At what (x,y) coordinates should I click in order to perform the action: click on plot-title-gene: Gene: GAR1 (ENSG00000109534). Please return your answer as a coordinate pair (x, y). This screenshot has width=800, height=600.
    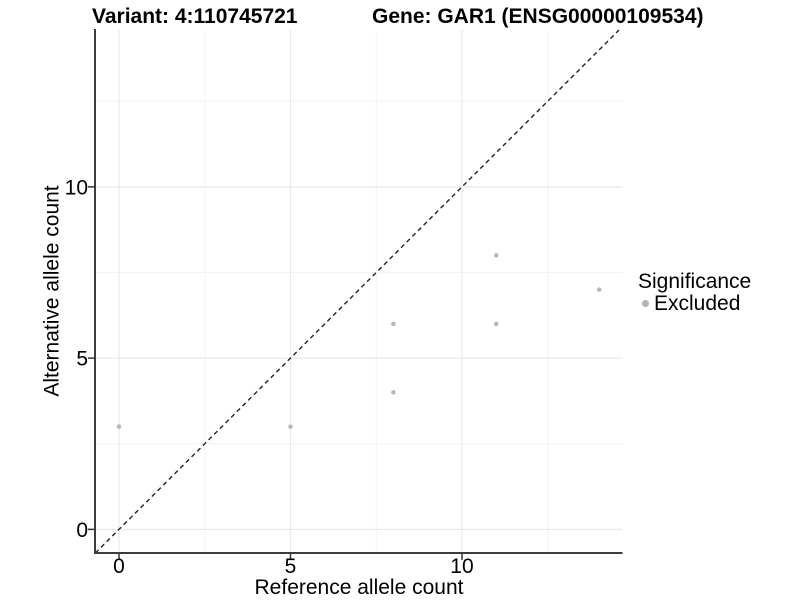
    Looking at the image, I should click on (538, 16).